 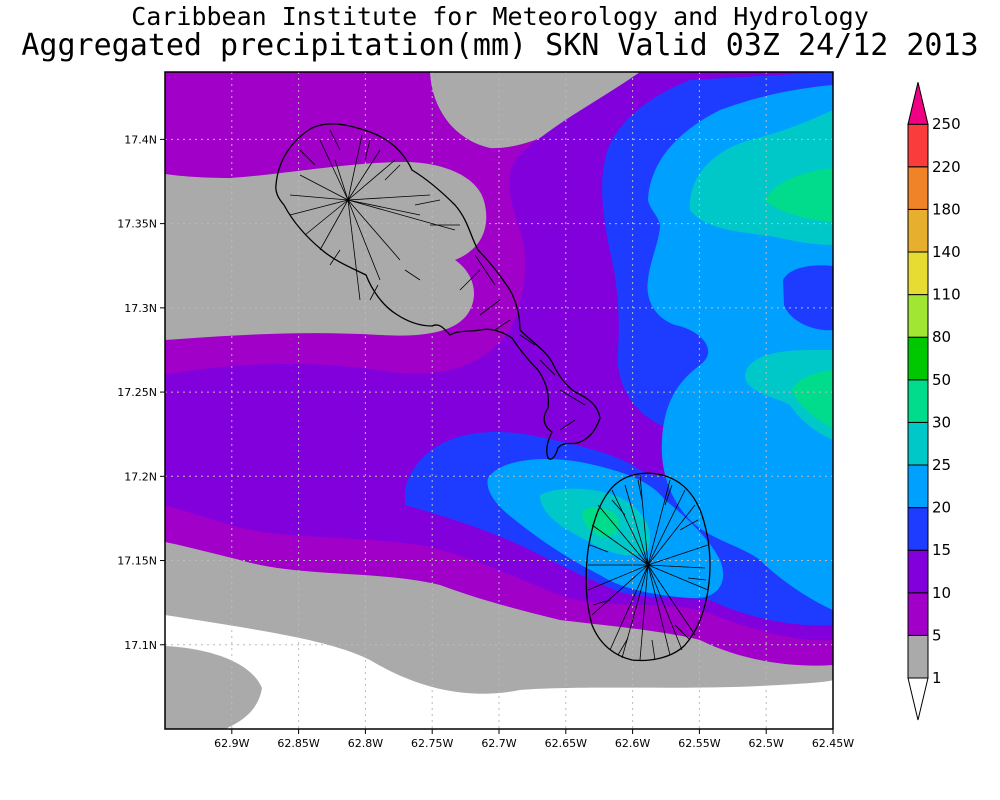 What do you see at coordinates (632, 743) in the screenshot?
I see `x-tick-label: 62.6W` at bounding box center [632, 743].